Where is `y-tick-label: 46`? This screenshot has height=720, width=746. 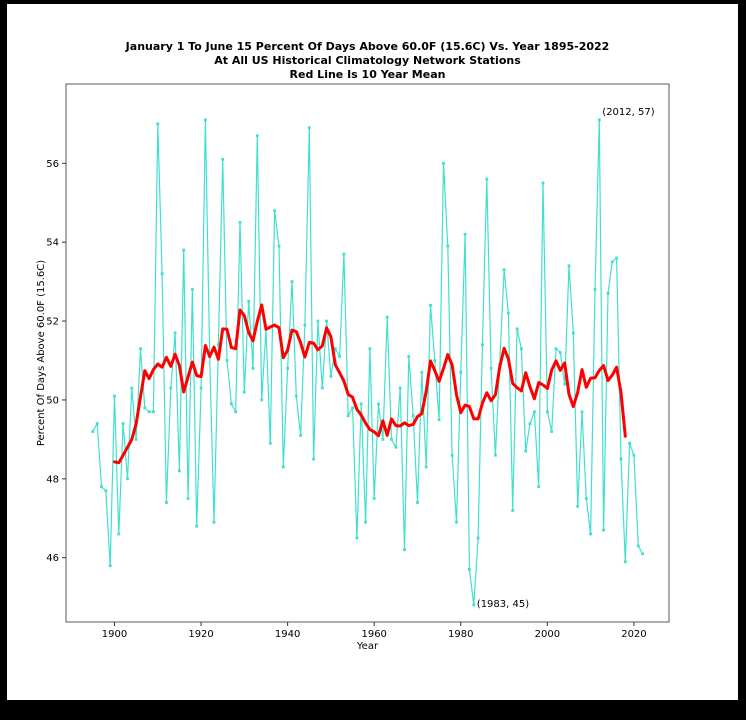 y-tick-label: 46 is located at coordinates (52, 558).